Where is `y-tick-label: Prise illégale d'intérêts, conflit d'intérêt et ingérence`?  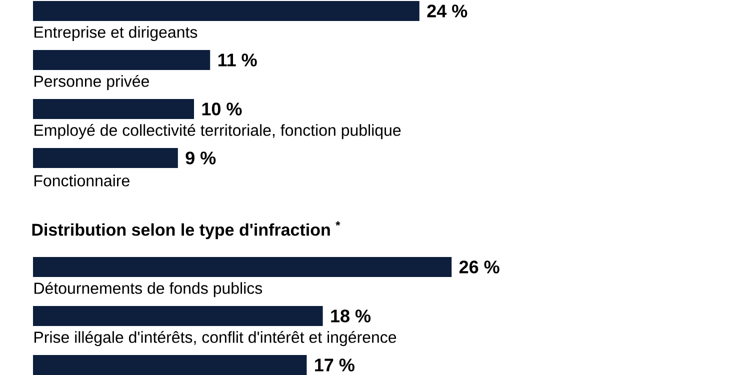 y-tick-label: Prise illégale d'intérêts, conflit d'intérêt et ingérence is located at coordinates (215, 338).